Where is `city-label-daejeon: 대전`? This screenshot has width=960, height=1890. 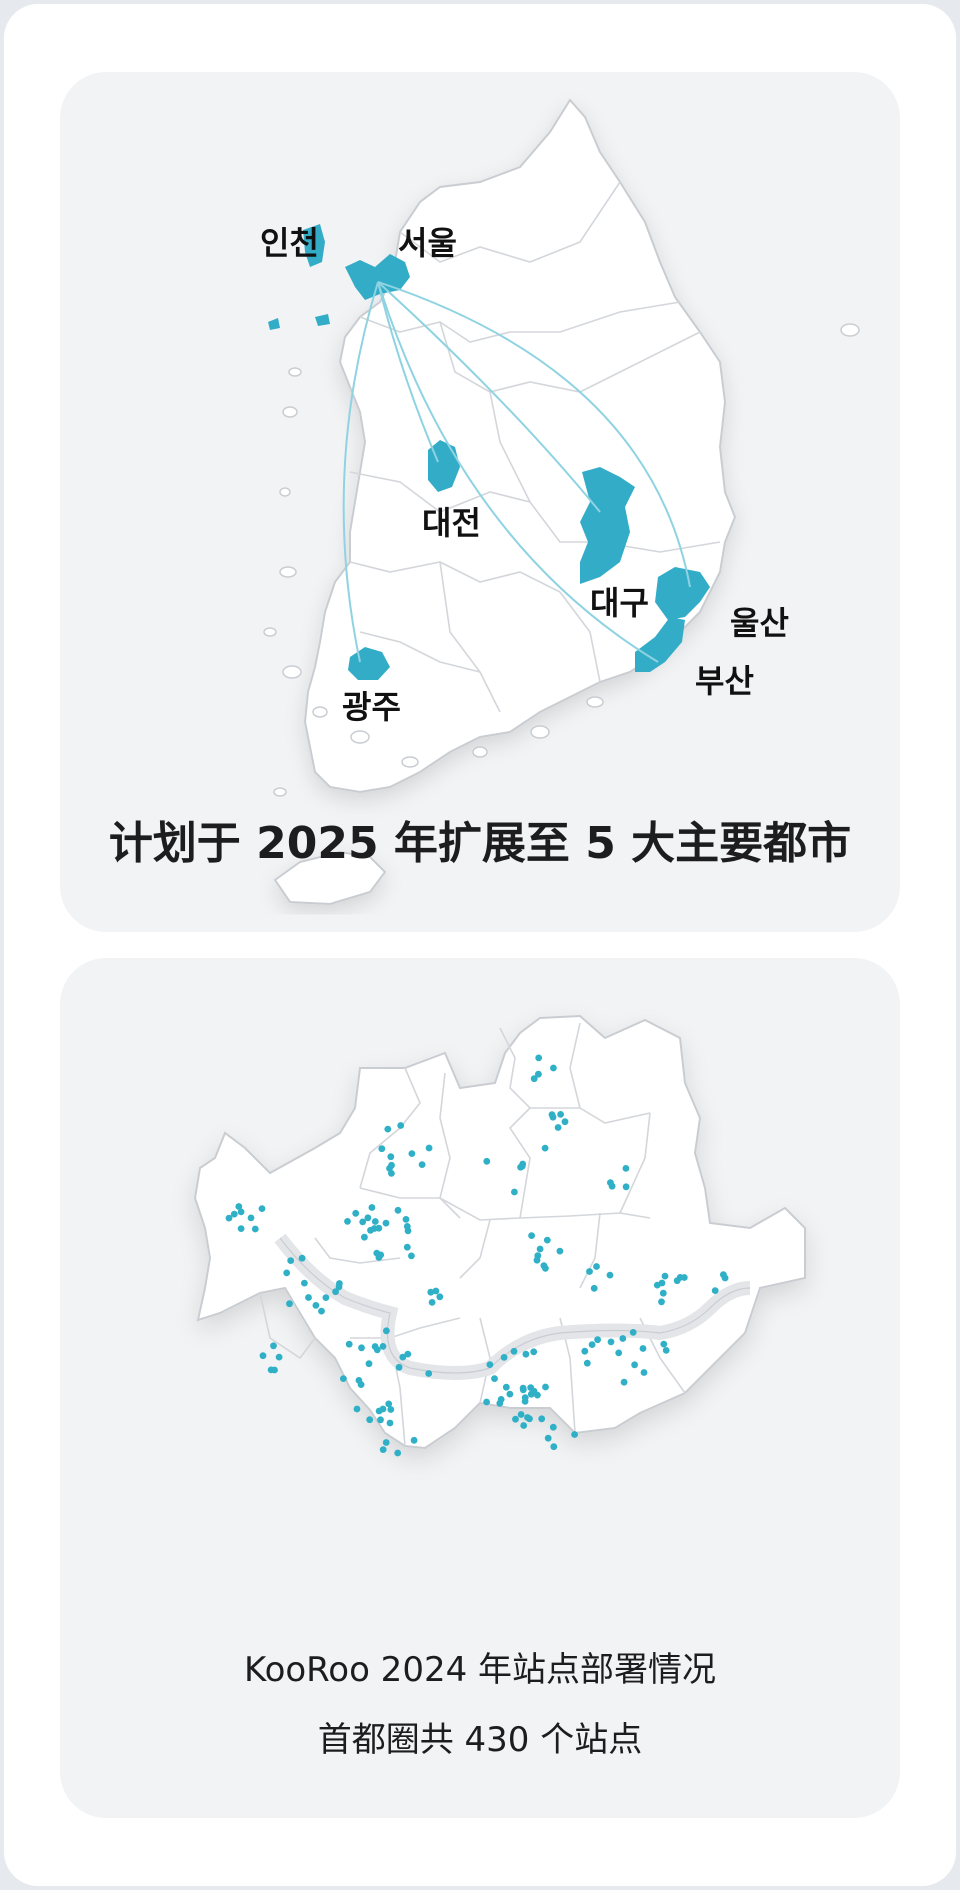 city-label-daejeon: 대전 is located at coordinates (451, 523).